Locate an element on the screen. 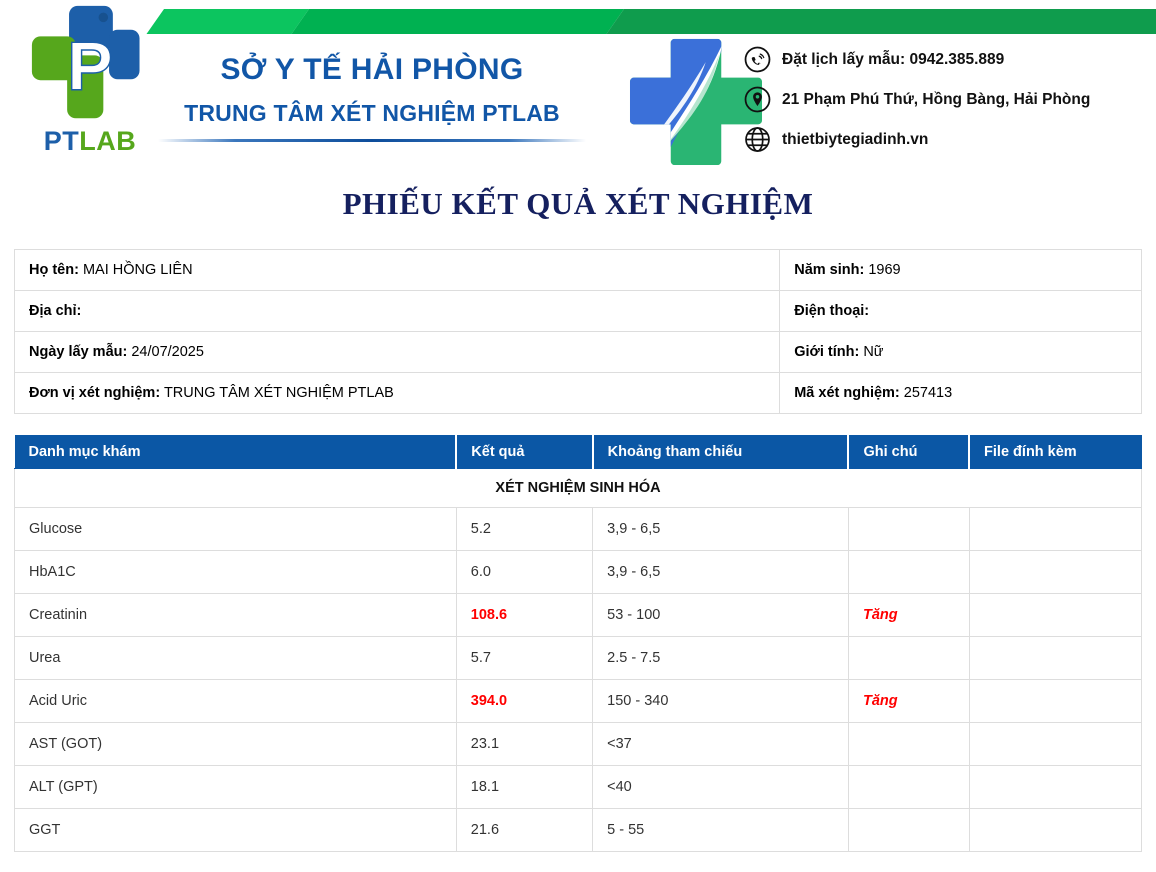  patient-info-row: Họ tên: MAI HỒNG LIÊN Năm sinh: 1969 is located at coordinates (577, 270).